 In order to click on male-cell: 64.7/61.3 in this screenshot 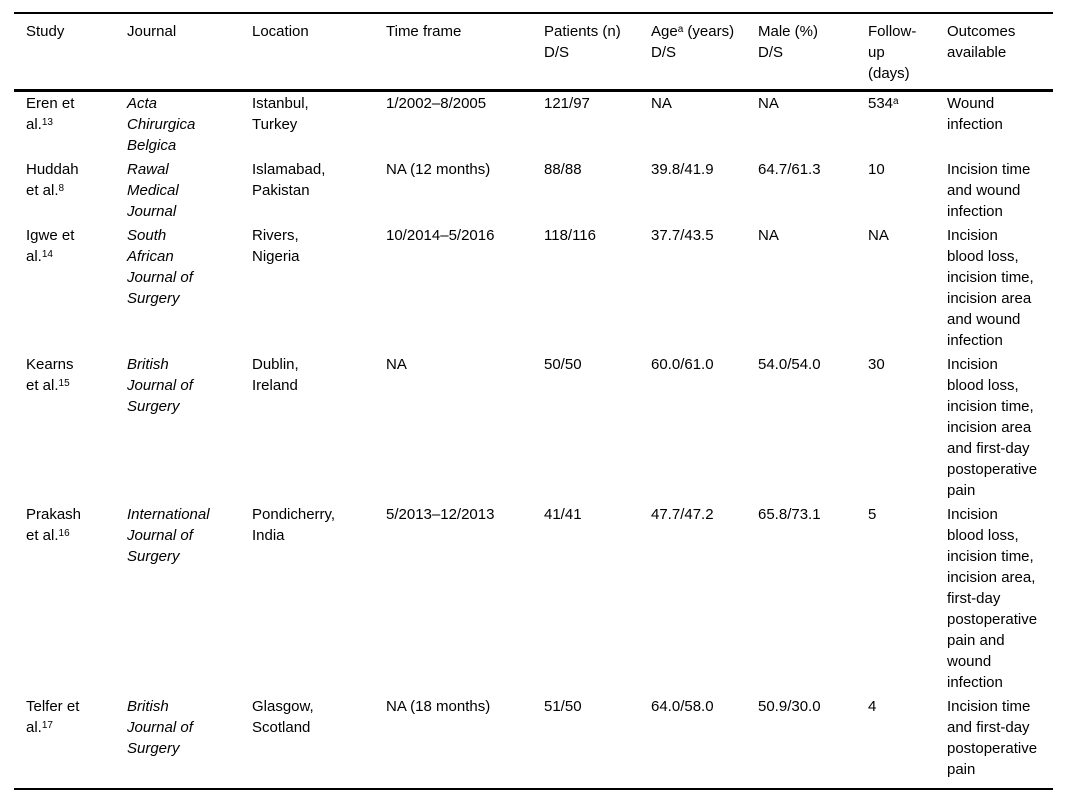, I will do `click(789, 169)`.